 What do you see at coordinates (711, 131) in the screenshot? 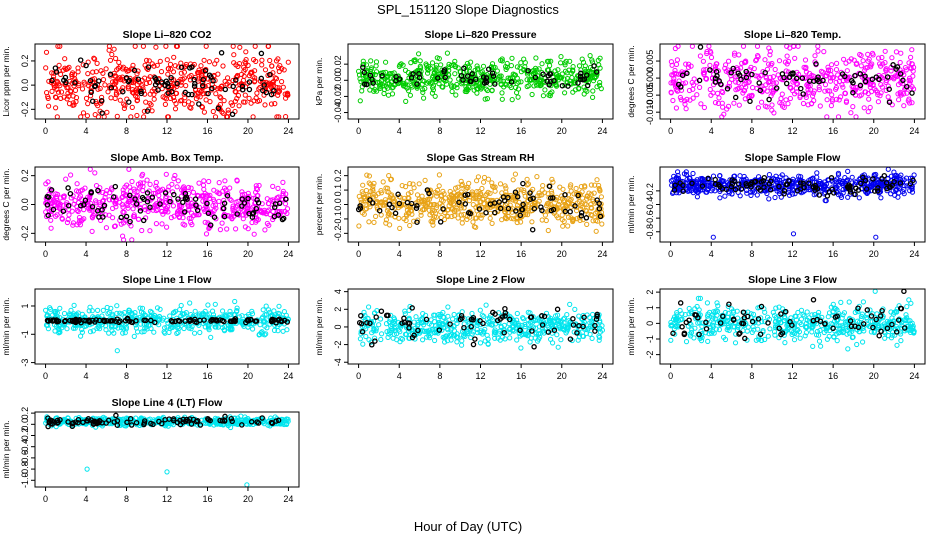
I see `x-tick-label: 4` at bounding box center [711, 131].